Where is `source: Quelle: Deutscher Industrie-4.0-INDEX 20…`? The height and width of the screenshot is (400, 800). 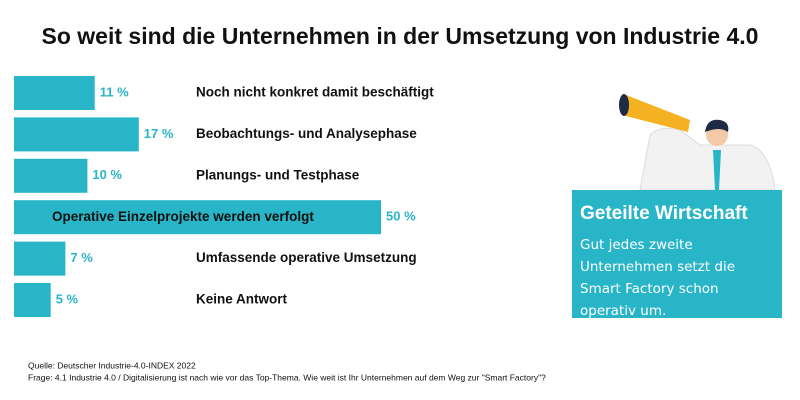
source: Quelle: Deutscher Industrie-4.0-INDEX 20… is located at coordinates (112, 365).